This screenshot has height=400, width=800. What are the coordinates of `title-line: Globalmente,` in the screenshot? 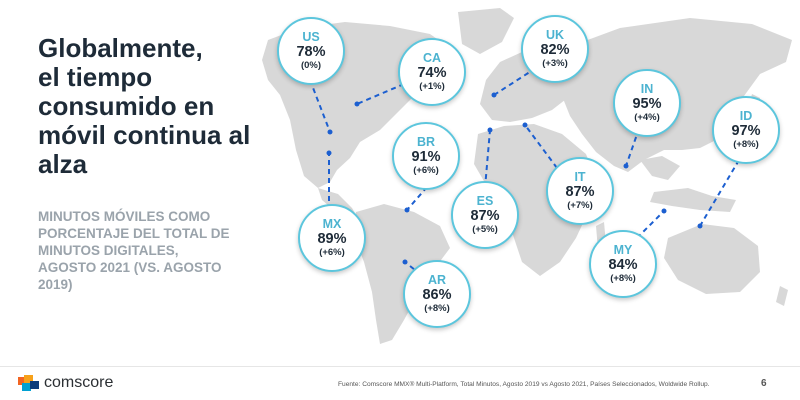 It's located at (120, 48).